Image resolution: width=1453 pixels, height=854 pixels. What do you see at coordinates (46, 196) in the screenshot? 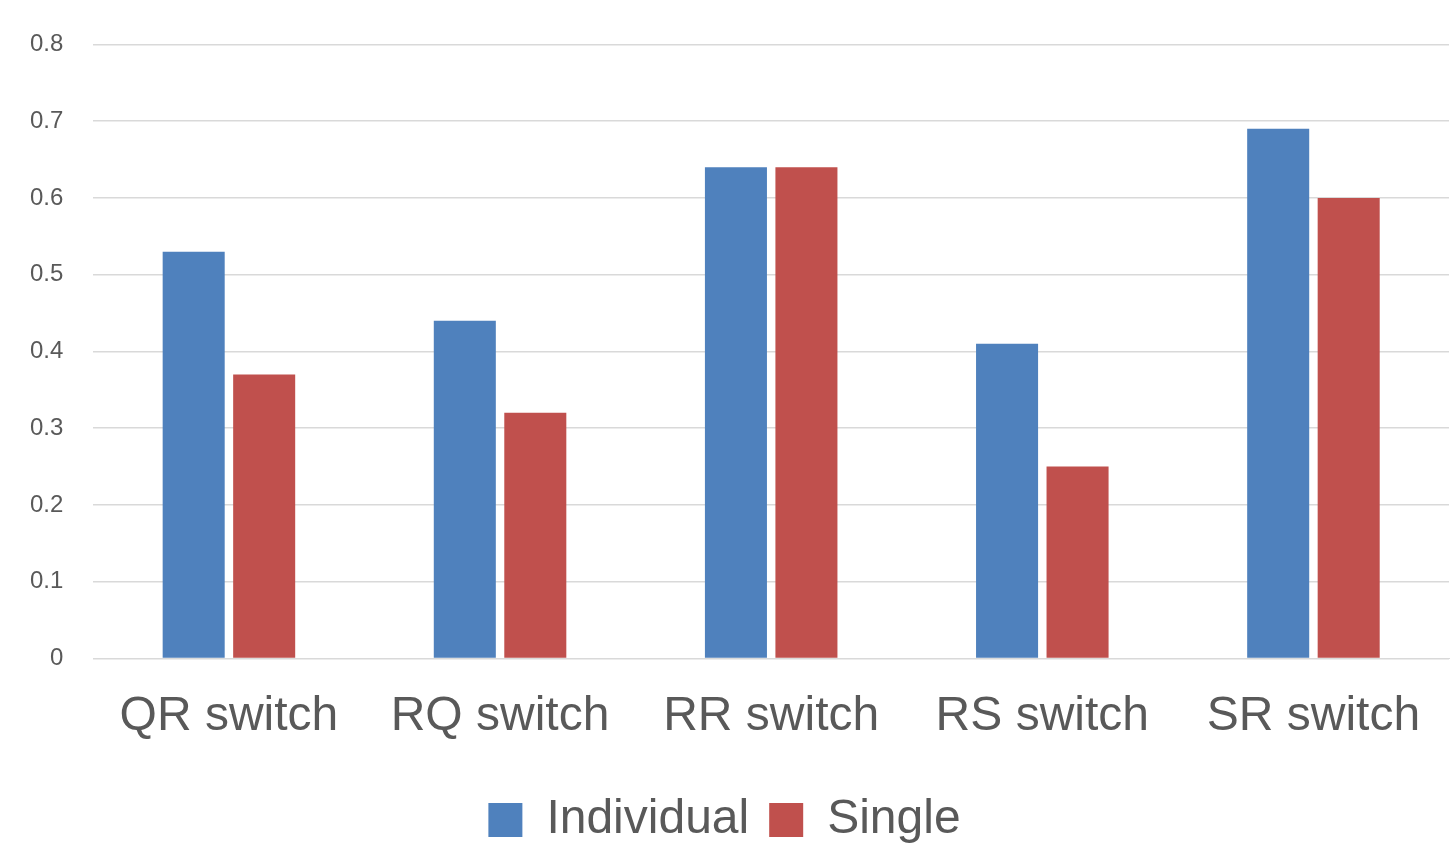
I see `y-tick-label: 0.6` at bounding box center [46, 196].